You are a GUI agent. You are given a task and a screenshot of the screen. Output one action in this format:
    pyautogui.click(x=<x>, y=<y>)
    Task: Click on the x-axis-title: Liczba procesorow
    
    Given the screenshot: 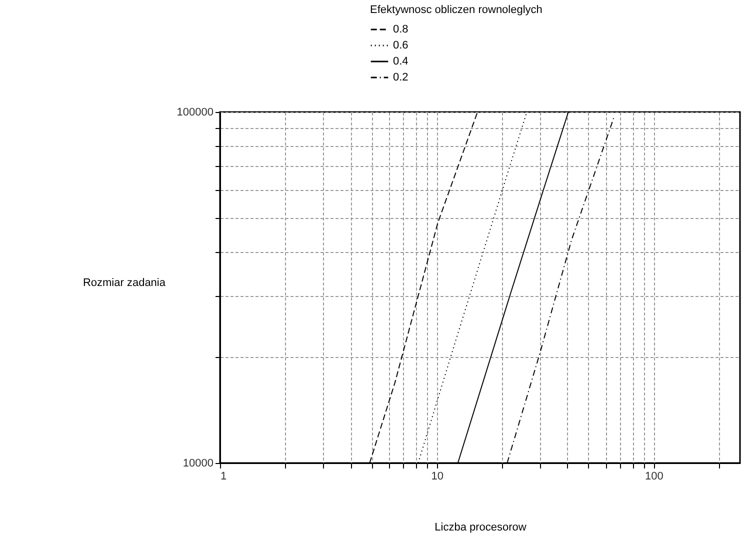 What is the action you would take?
    pyautogui.click(x=480, y=528)
    